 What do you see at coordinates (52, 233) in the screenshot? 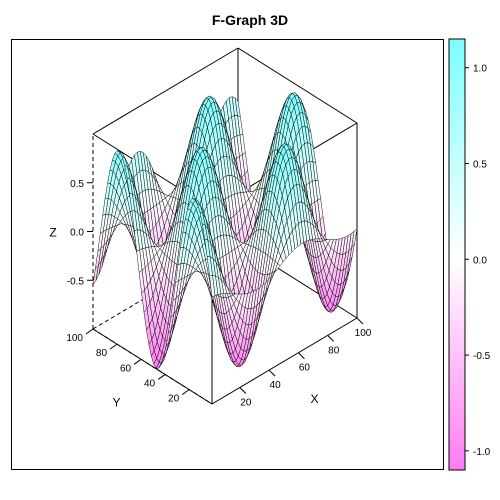
I see `z-axis-title: Z` at bounding box center [52, 233].